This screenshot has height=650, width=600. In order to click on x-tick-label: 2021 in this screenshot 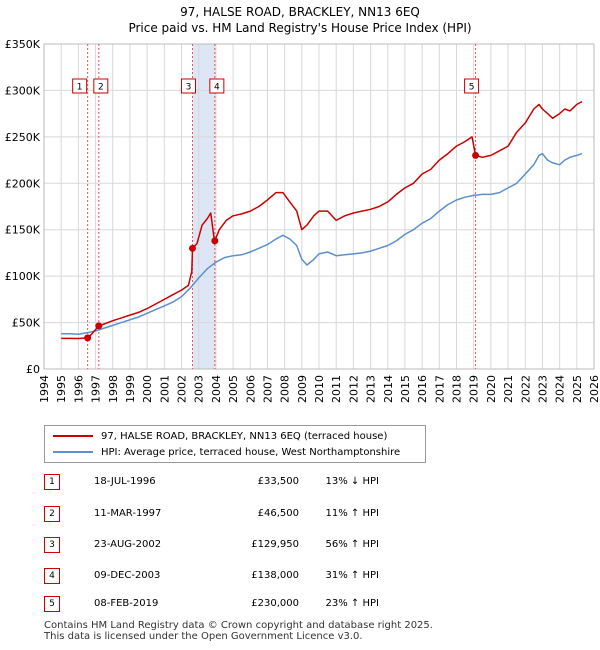, I will do `click(508, 389)`.